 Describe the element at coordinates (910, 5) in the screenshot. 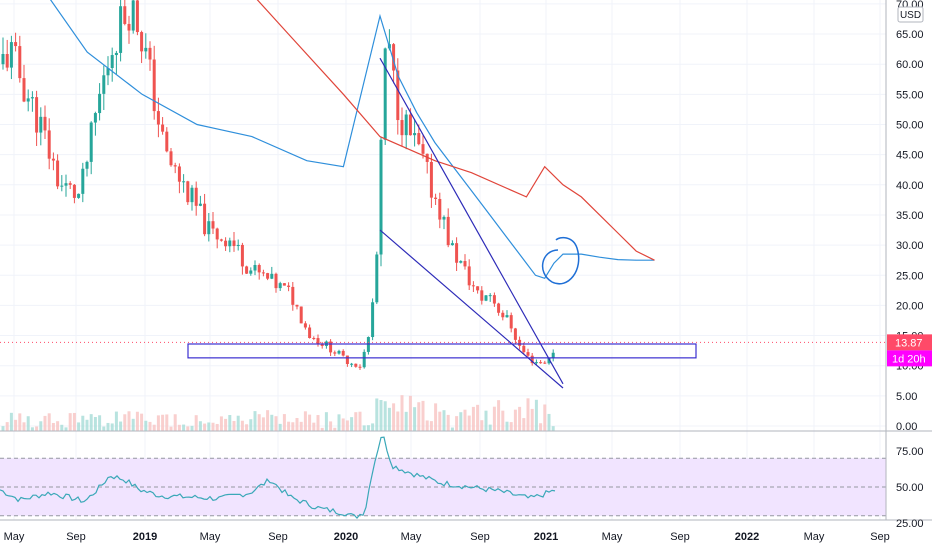

I see `price-tick-label: 70.00` at that location.